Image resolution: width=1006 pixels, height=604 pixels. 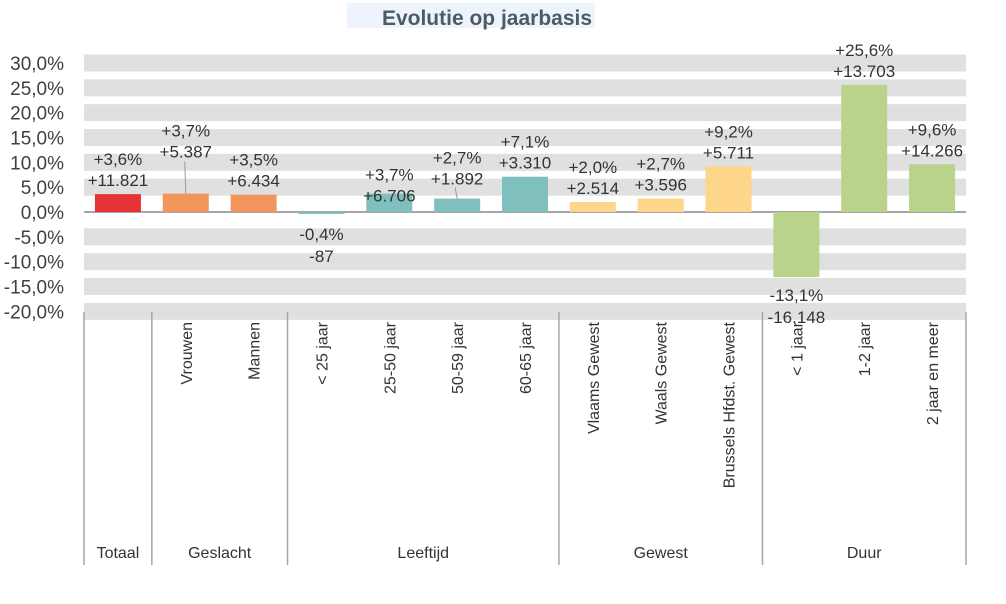 What do you see at coordinates (118, 553) in the screenshot?
I see `group-label: Totaal` at bounding box center [118, 553].